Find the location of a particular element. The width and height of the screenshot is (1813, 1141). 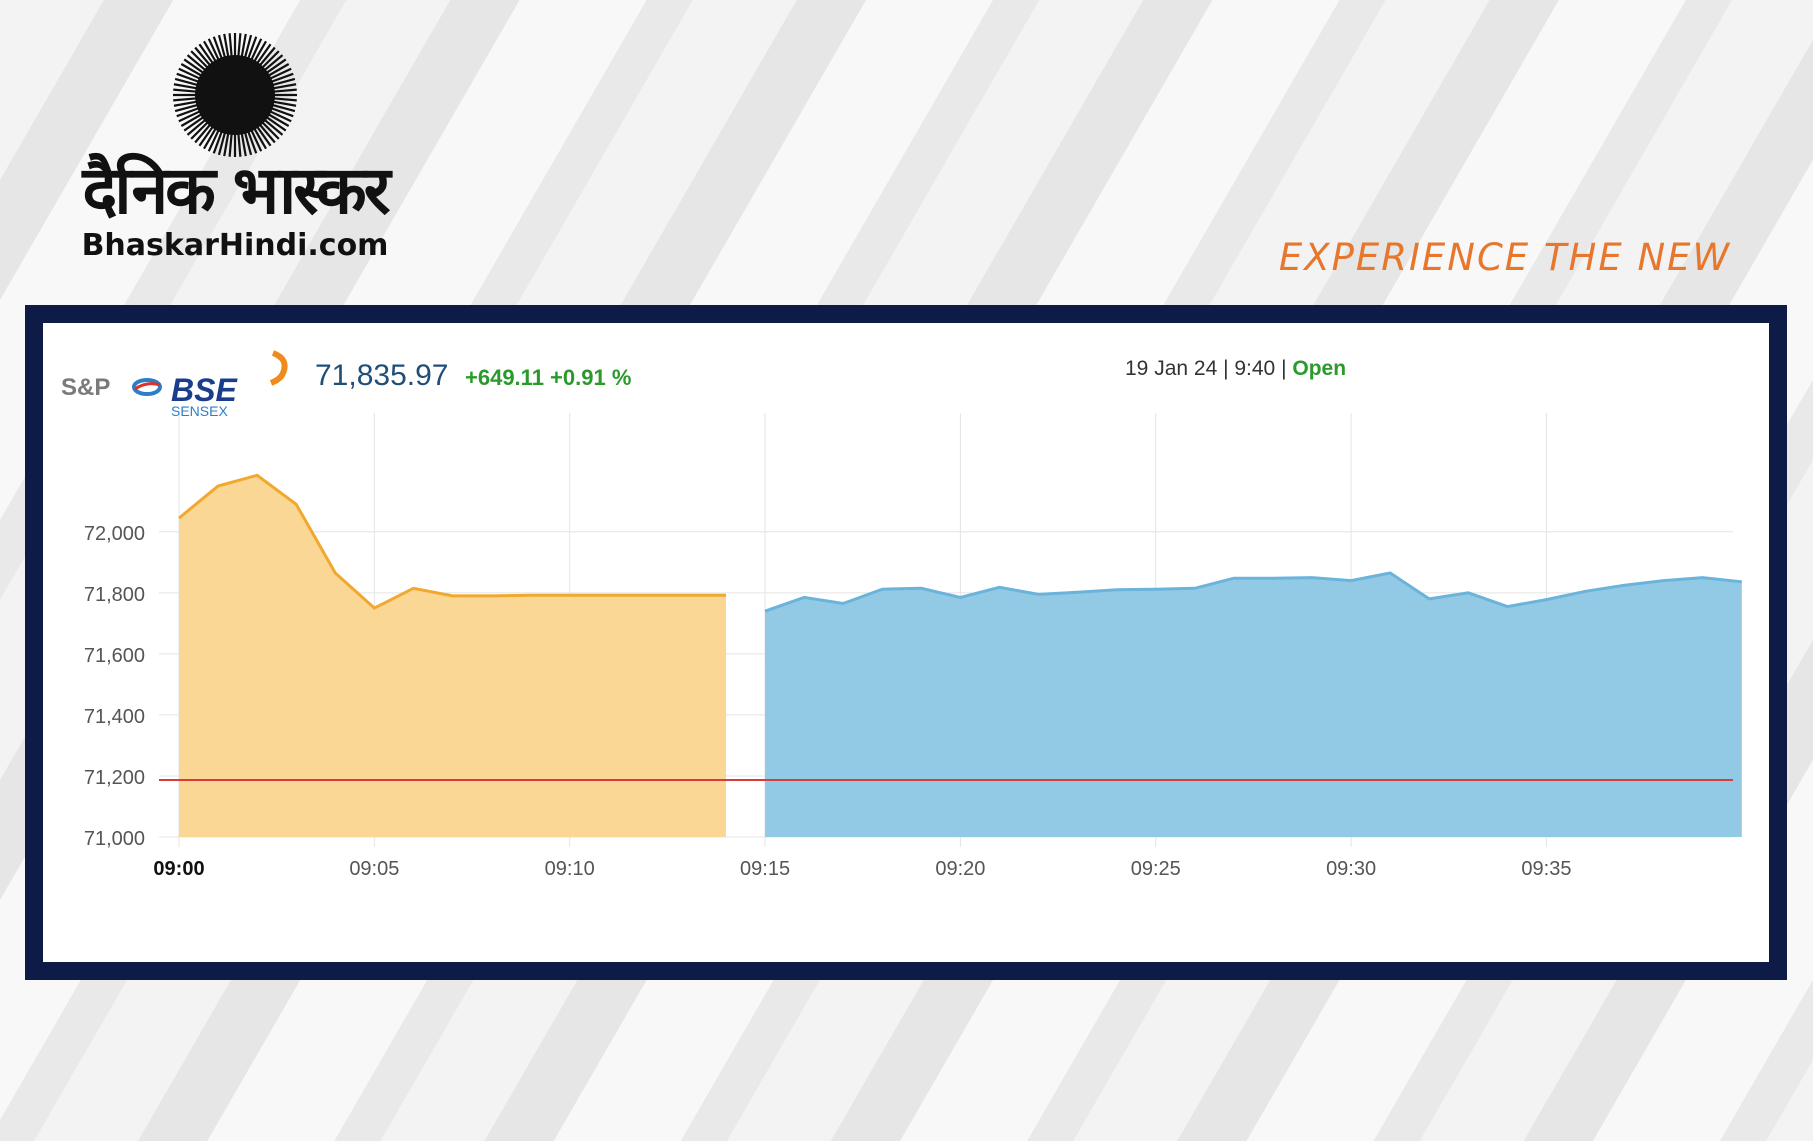

y-tick-label: 71,400 is located at coordinates (114, 717).